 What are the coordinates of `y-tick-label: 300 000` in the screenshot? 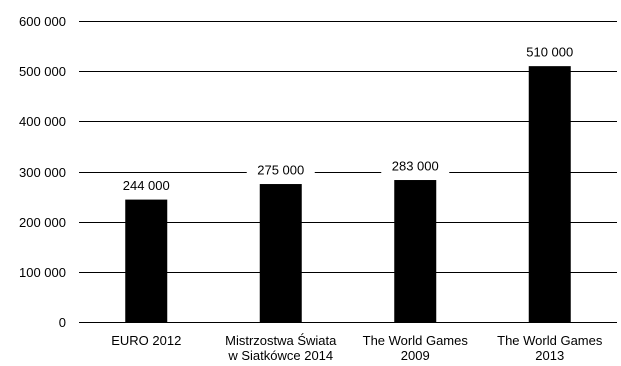 It's located at (42, 172).